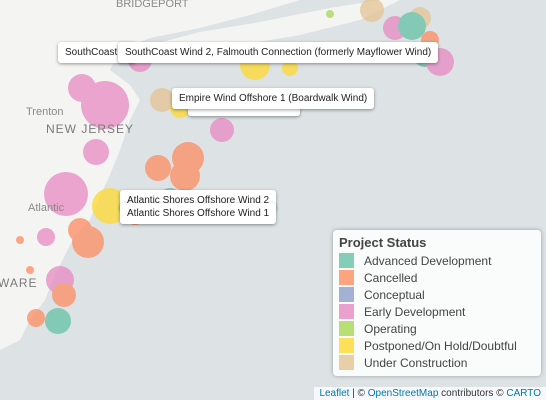 This screenshot has width=546, height=400. Describe the element at coordinates (391, 277) in the screenshot. I see `legend-label: Cancelled` at that location.